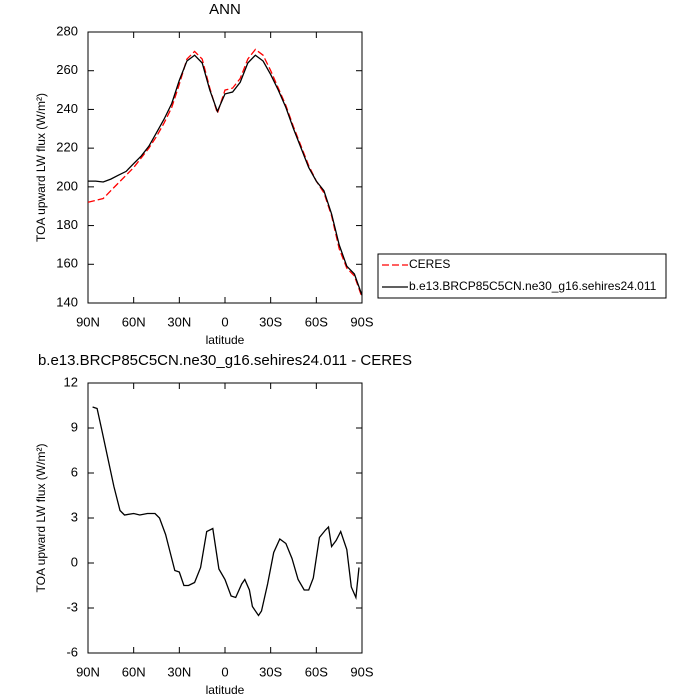 This screenshot has height=700, width=700. Describe the element at coordinates (67, 69) in the screenshot. I see `y-tick-label: 260` at that location.